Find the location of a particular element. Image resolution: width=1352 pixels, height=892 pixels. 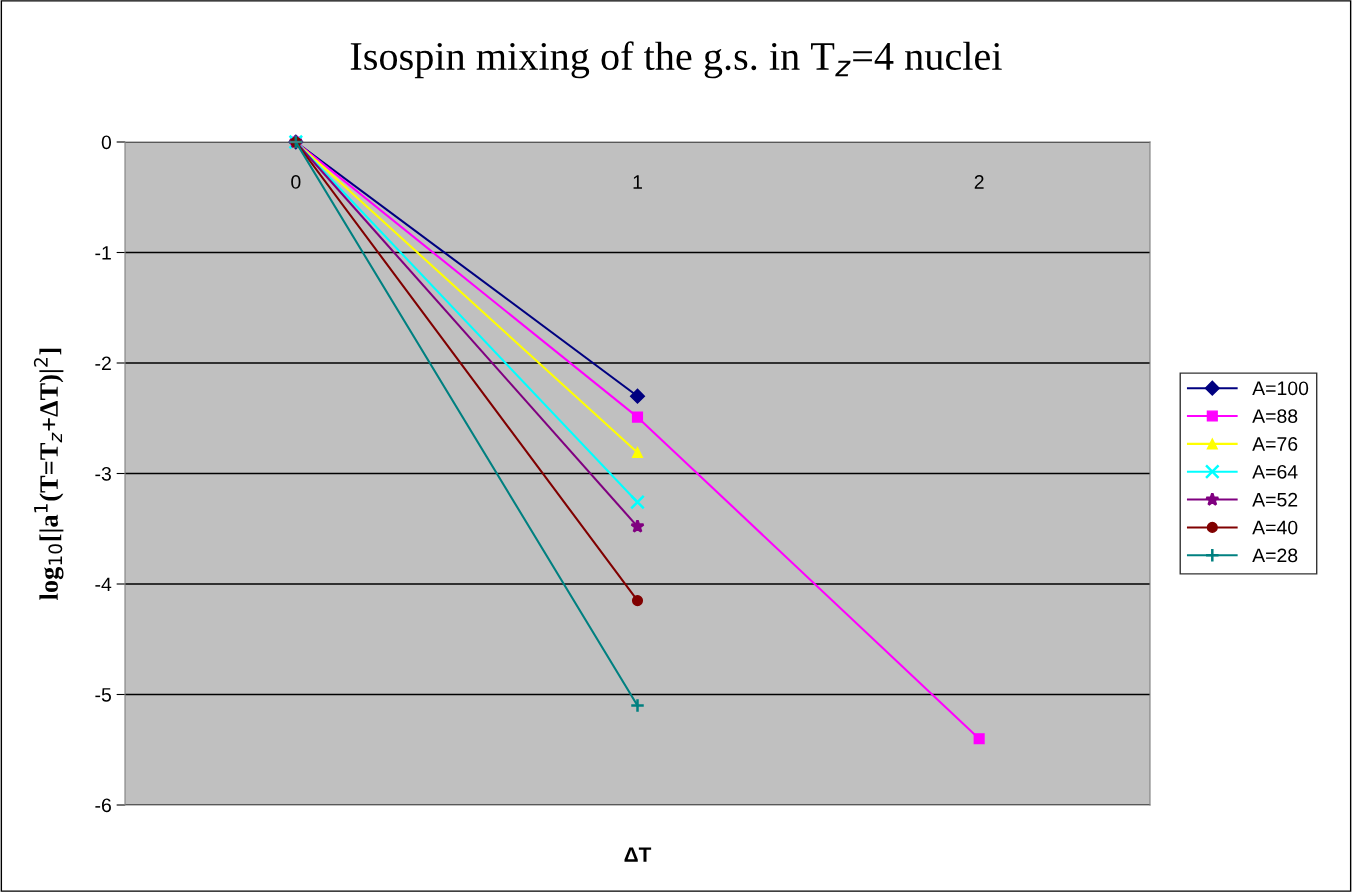

y-tick-label: 0 is located at coordinates (106, 142).